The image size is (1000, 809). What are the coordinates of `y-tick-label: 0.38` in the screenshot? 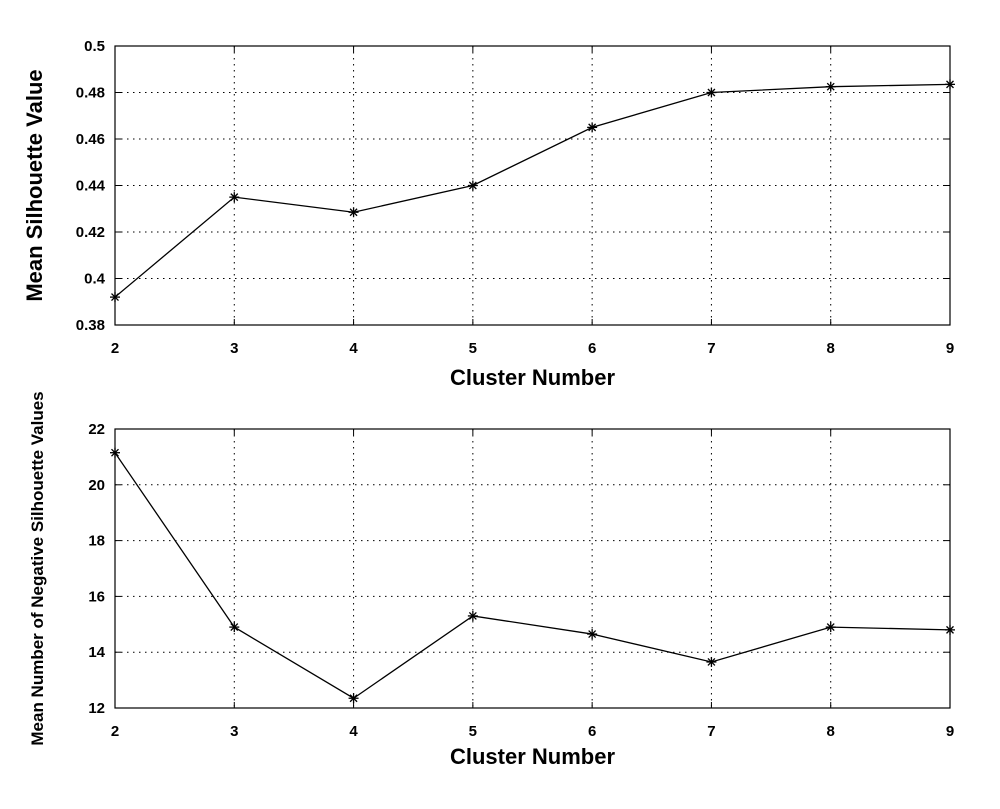 It's located at (90, 325).